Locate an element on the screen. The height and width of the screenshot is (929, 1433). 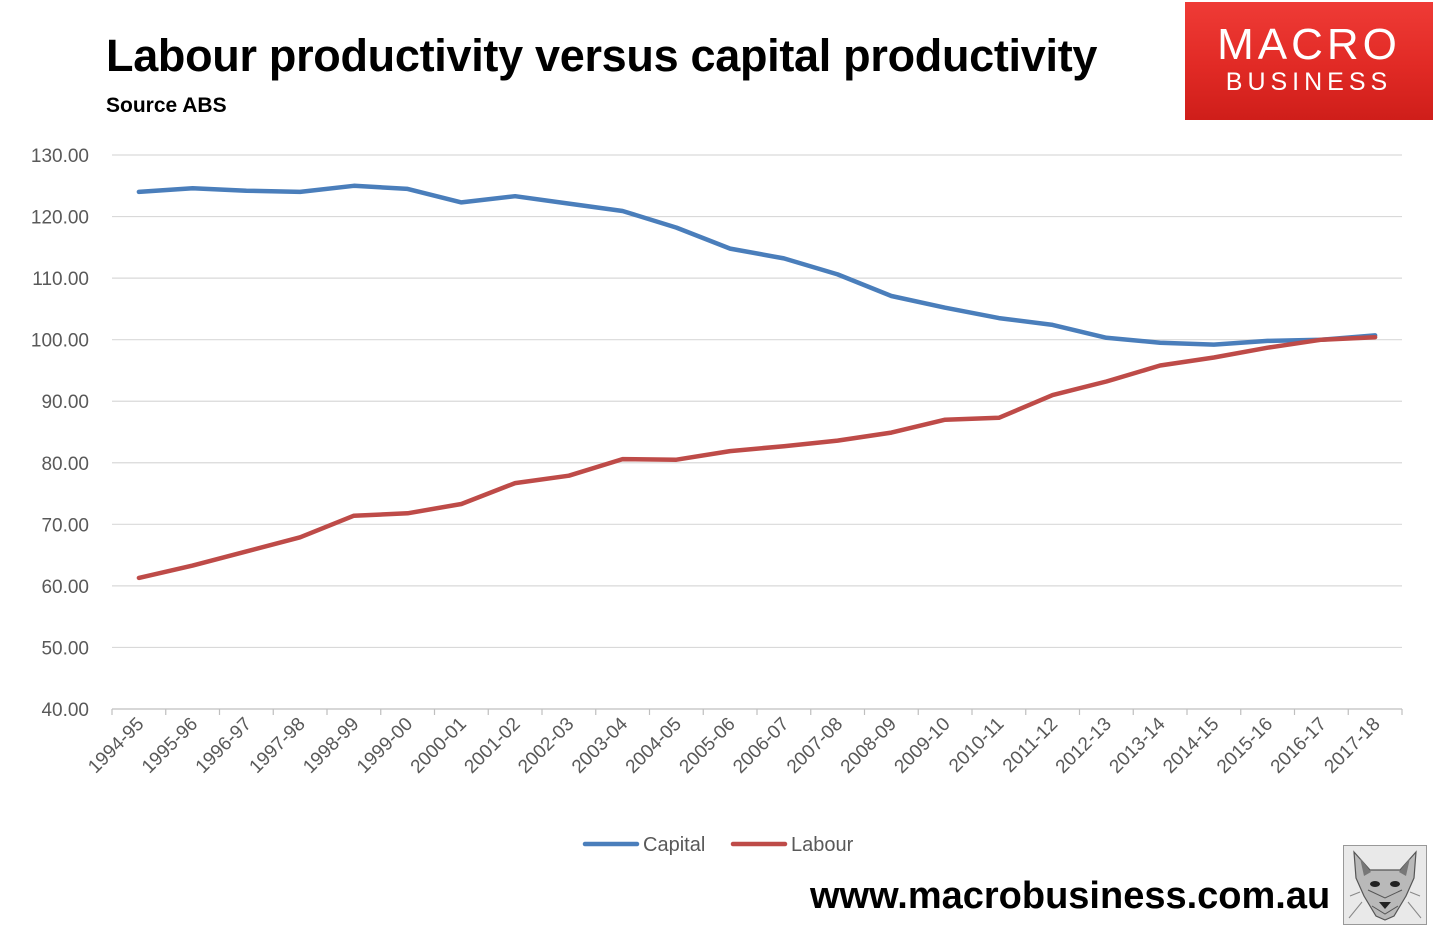
x-tick-label: 2014-15 is located at coordinates (1191, 746).